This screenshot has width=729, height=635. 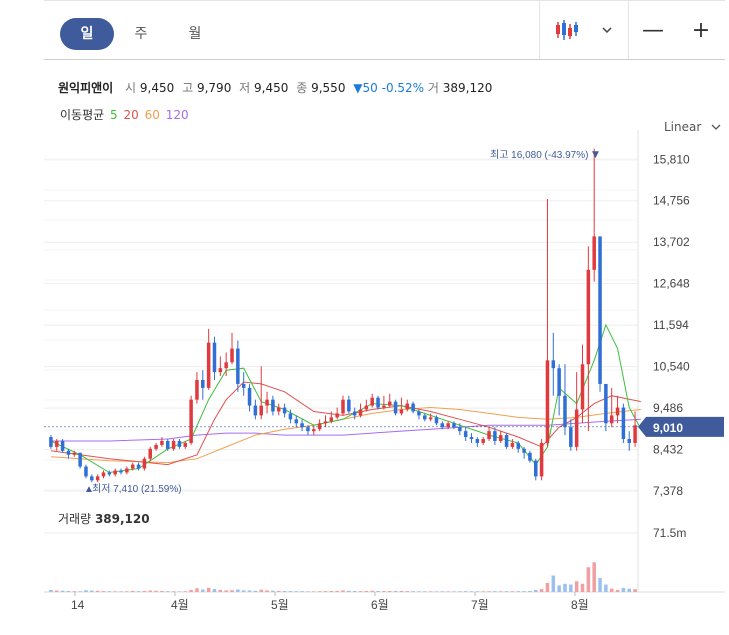 What do you see at coordinates (701, 30) in the screenshot?
I see `zoom-in-button: +` at bounding box center [701, 30].